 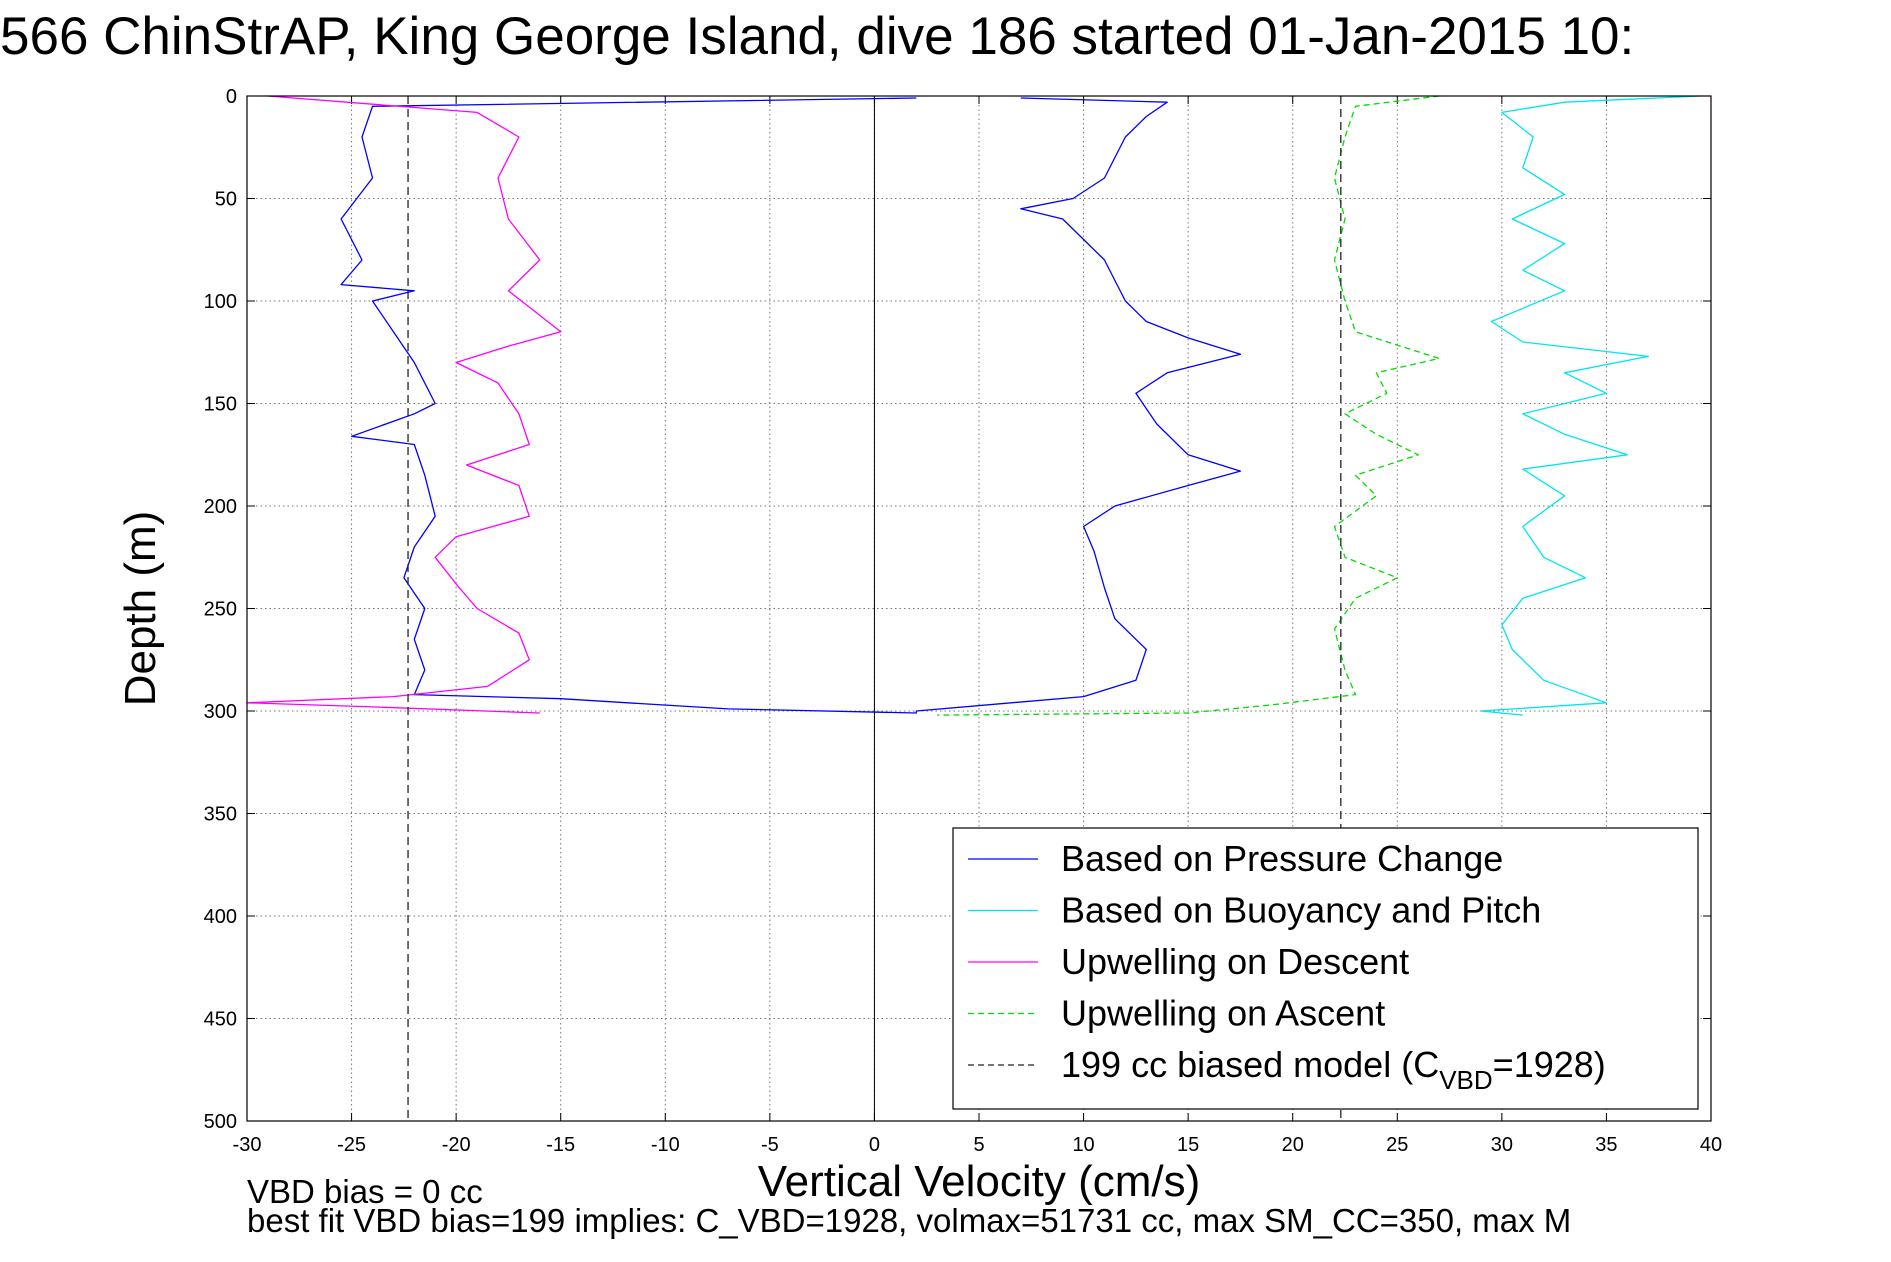 What do you see at coordinates (220, 302) in the screenshot?
I see `y-tick-label: 100` at bounding box center [220, 302].